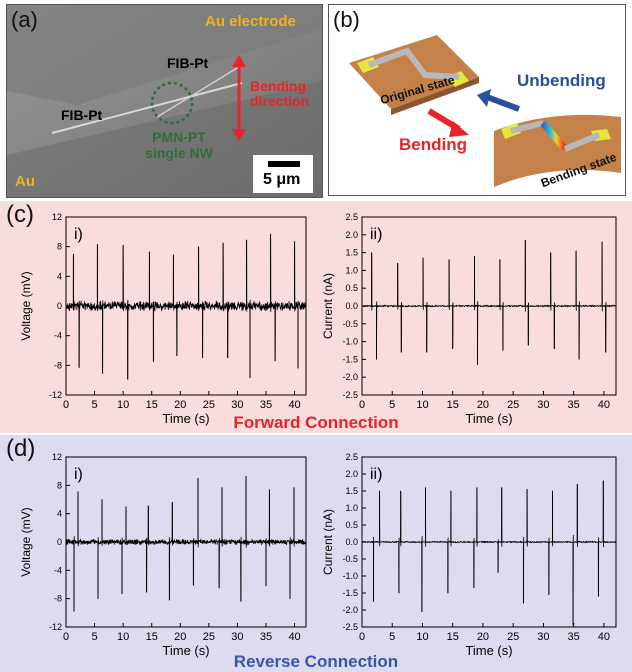 The width and height of the screenshot is (632, 672). I want to click on nanowire-label-line2: single NW, so click(179, 153).